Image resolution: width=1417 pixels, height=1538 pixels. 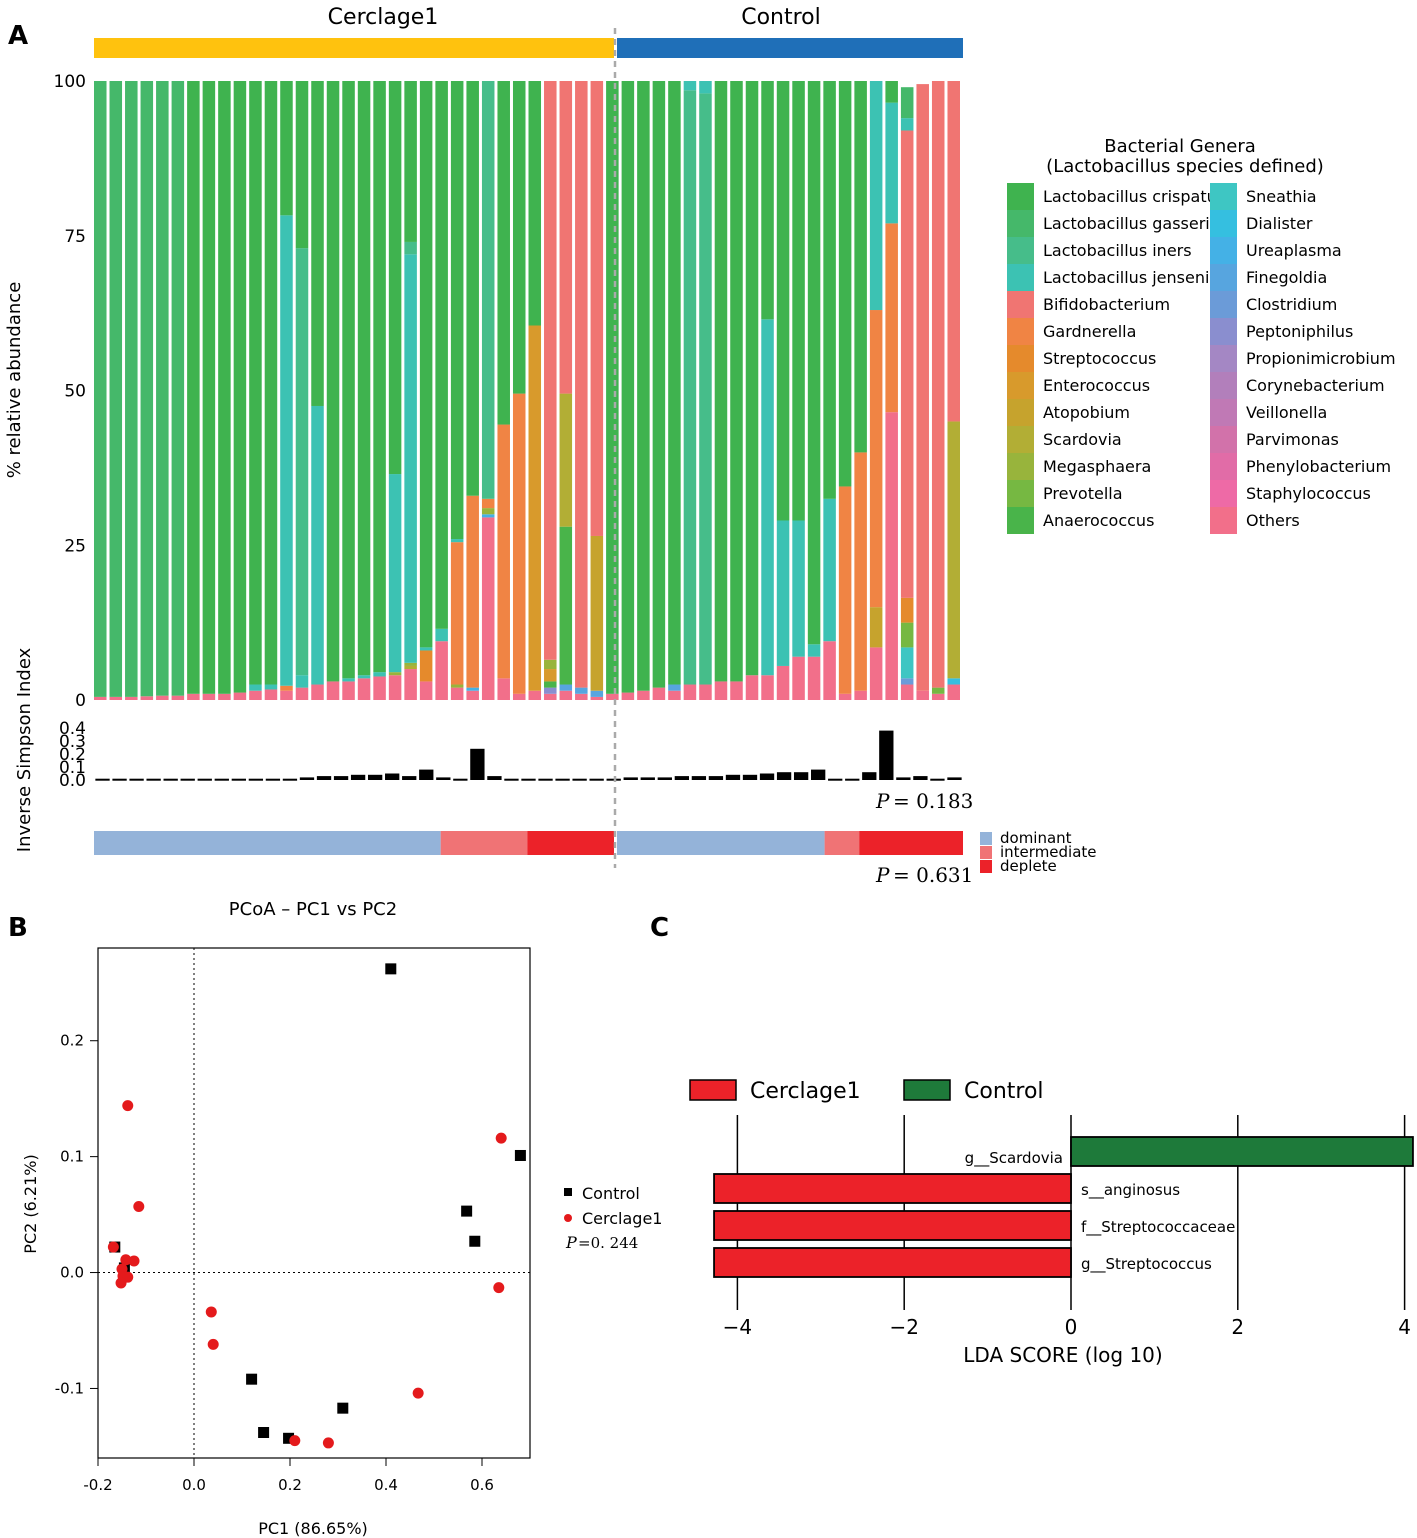 What do you see at coordinates (70, 82) in the screenshot?
I see `y-tick-label: 100` at bounding box center [70, 82].